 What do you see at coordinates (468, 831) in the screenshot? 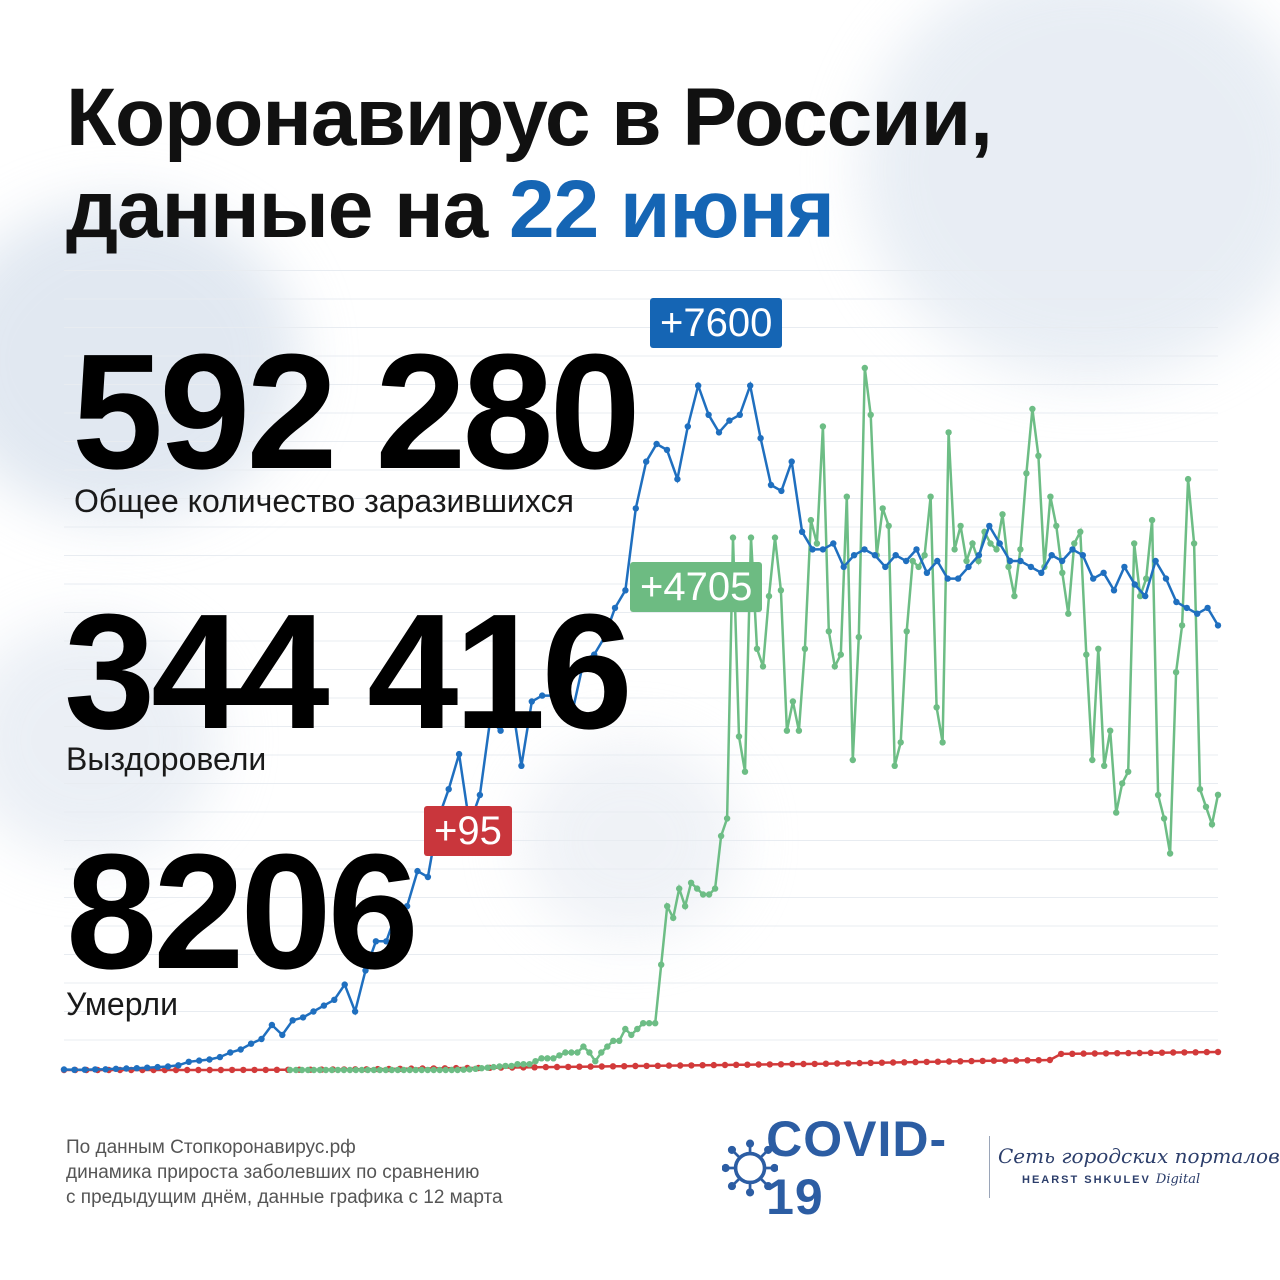
I see `deaths-delta-badge: +95` at bounding box center [468, 831].